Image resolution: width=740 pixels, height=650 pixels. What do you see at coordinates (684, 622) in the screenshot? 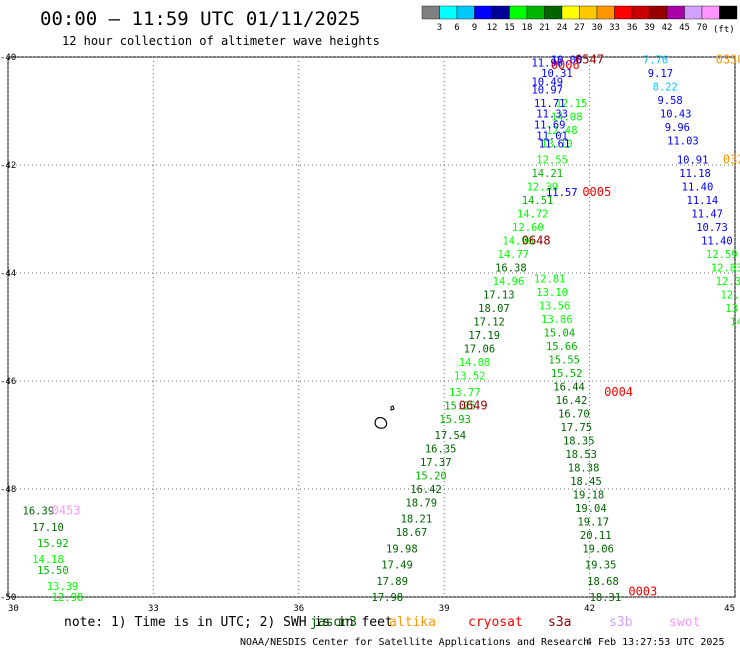
I see `legend-item-swot: swot` at bounding box center [684, 622].